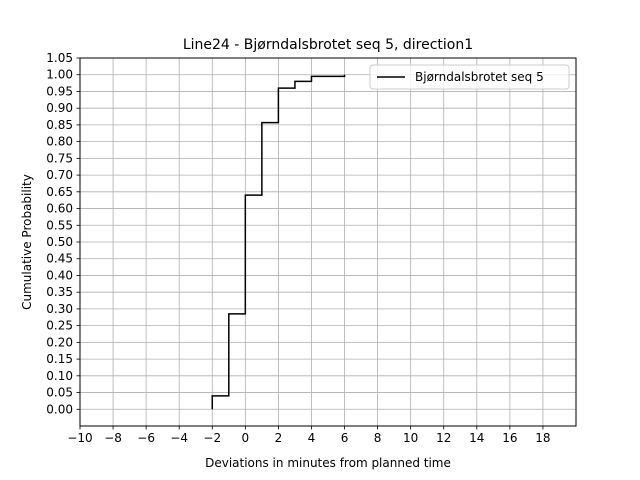  I want to click on legend: Bjørndalsbrotet seq 5, so click(469, 77).